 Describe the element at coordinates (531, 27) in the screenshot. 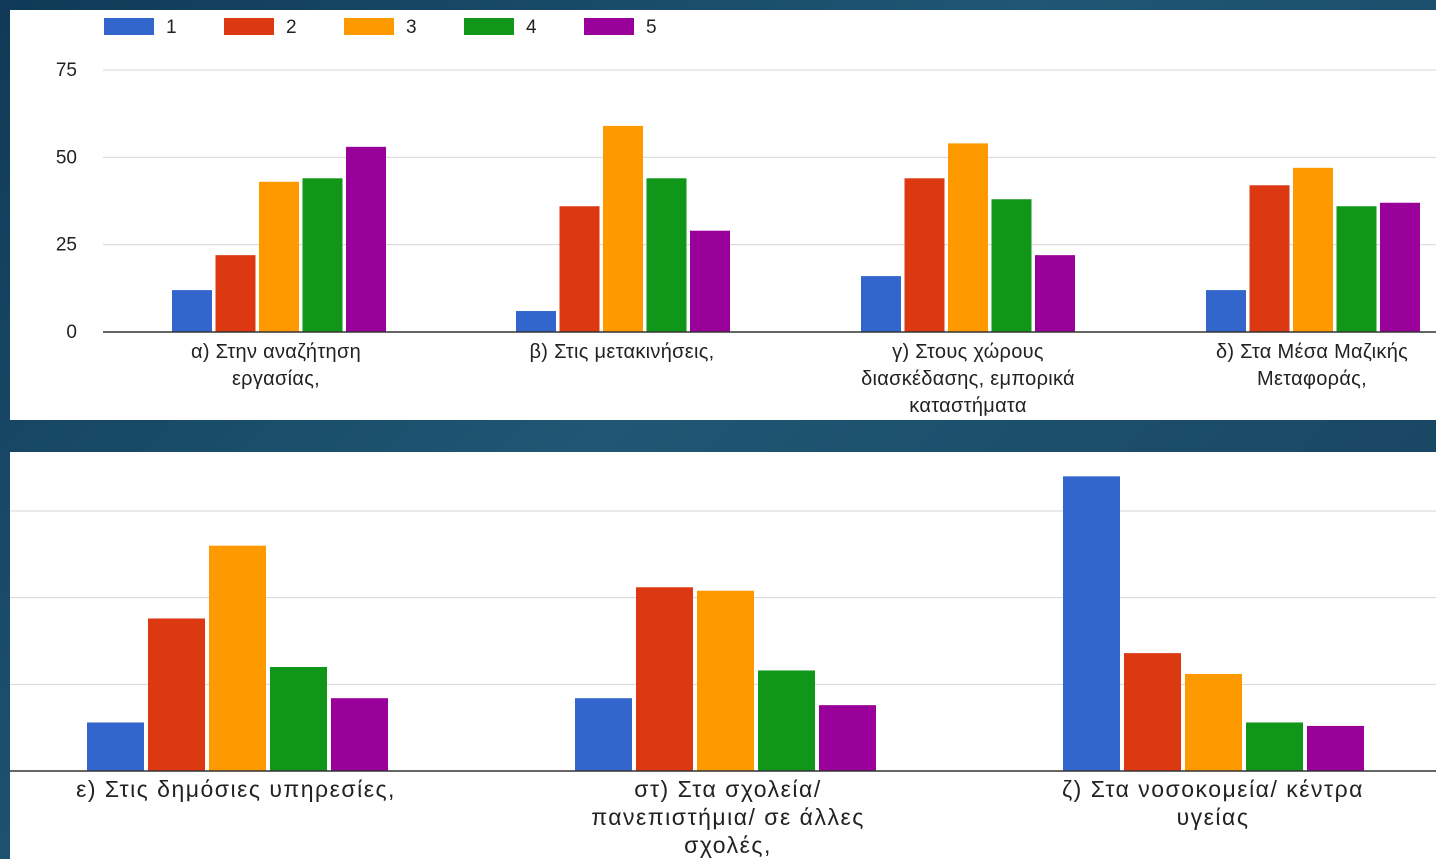

I see `legend-label-4: 4` at that location.